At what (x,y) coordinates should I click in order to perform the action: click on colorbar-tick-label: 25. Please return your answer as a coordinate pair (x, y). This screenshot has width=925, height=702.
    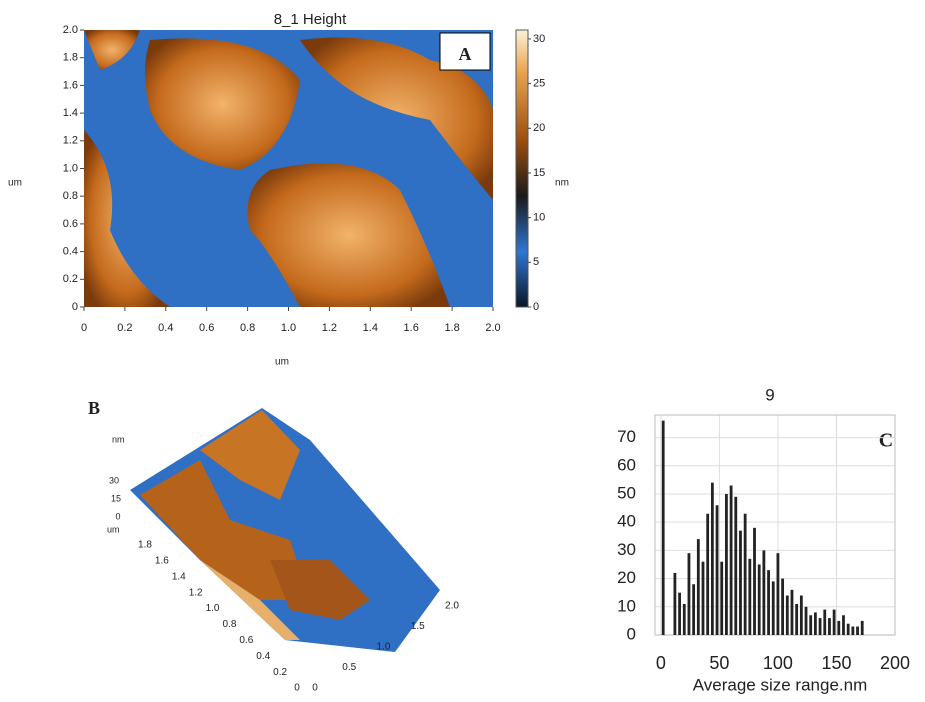
    Looking at the image, I should click on (539, 84).